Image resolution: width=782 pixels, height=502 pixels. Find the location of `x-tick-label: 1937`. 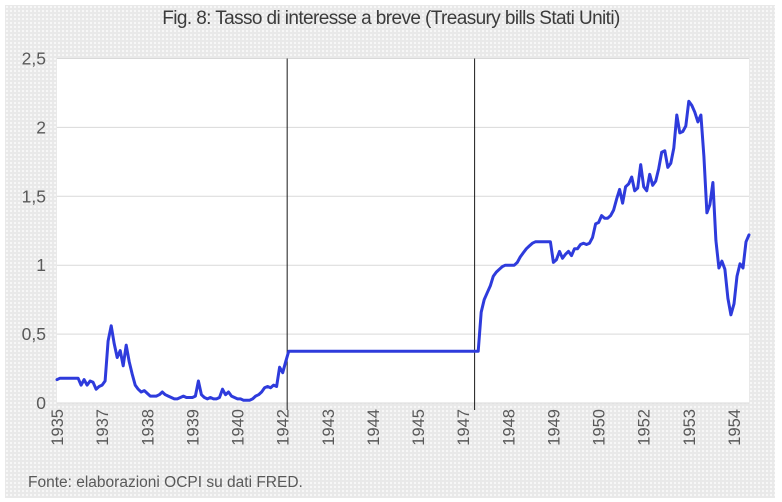

x-tick-label: 1937 is located at coordinates (103, 427).